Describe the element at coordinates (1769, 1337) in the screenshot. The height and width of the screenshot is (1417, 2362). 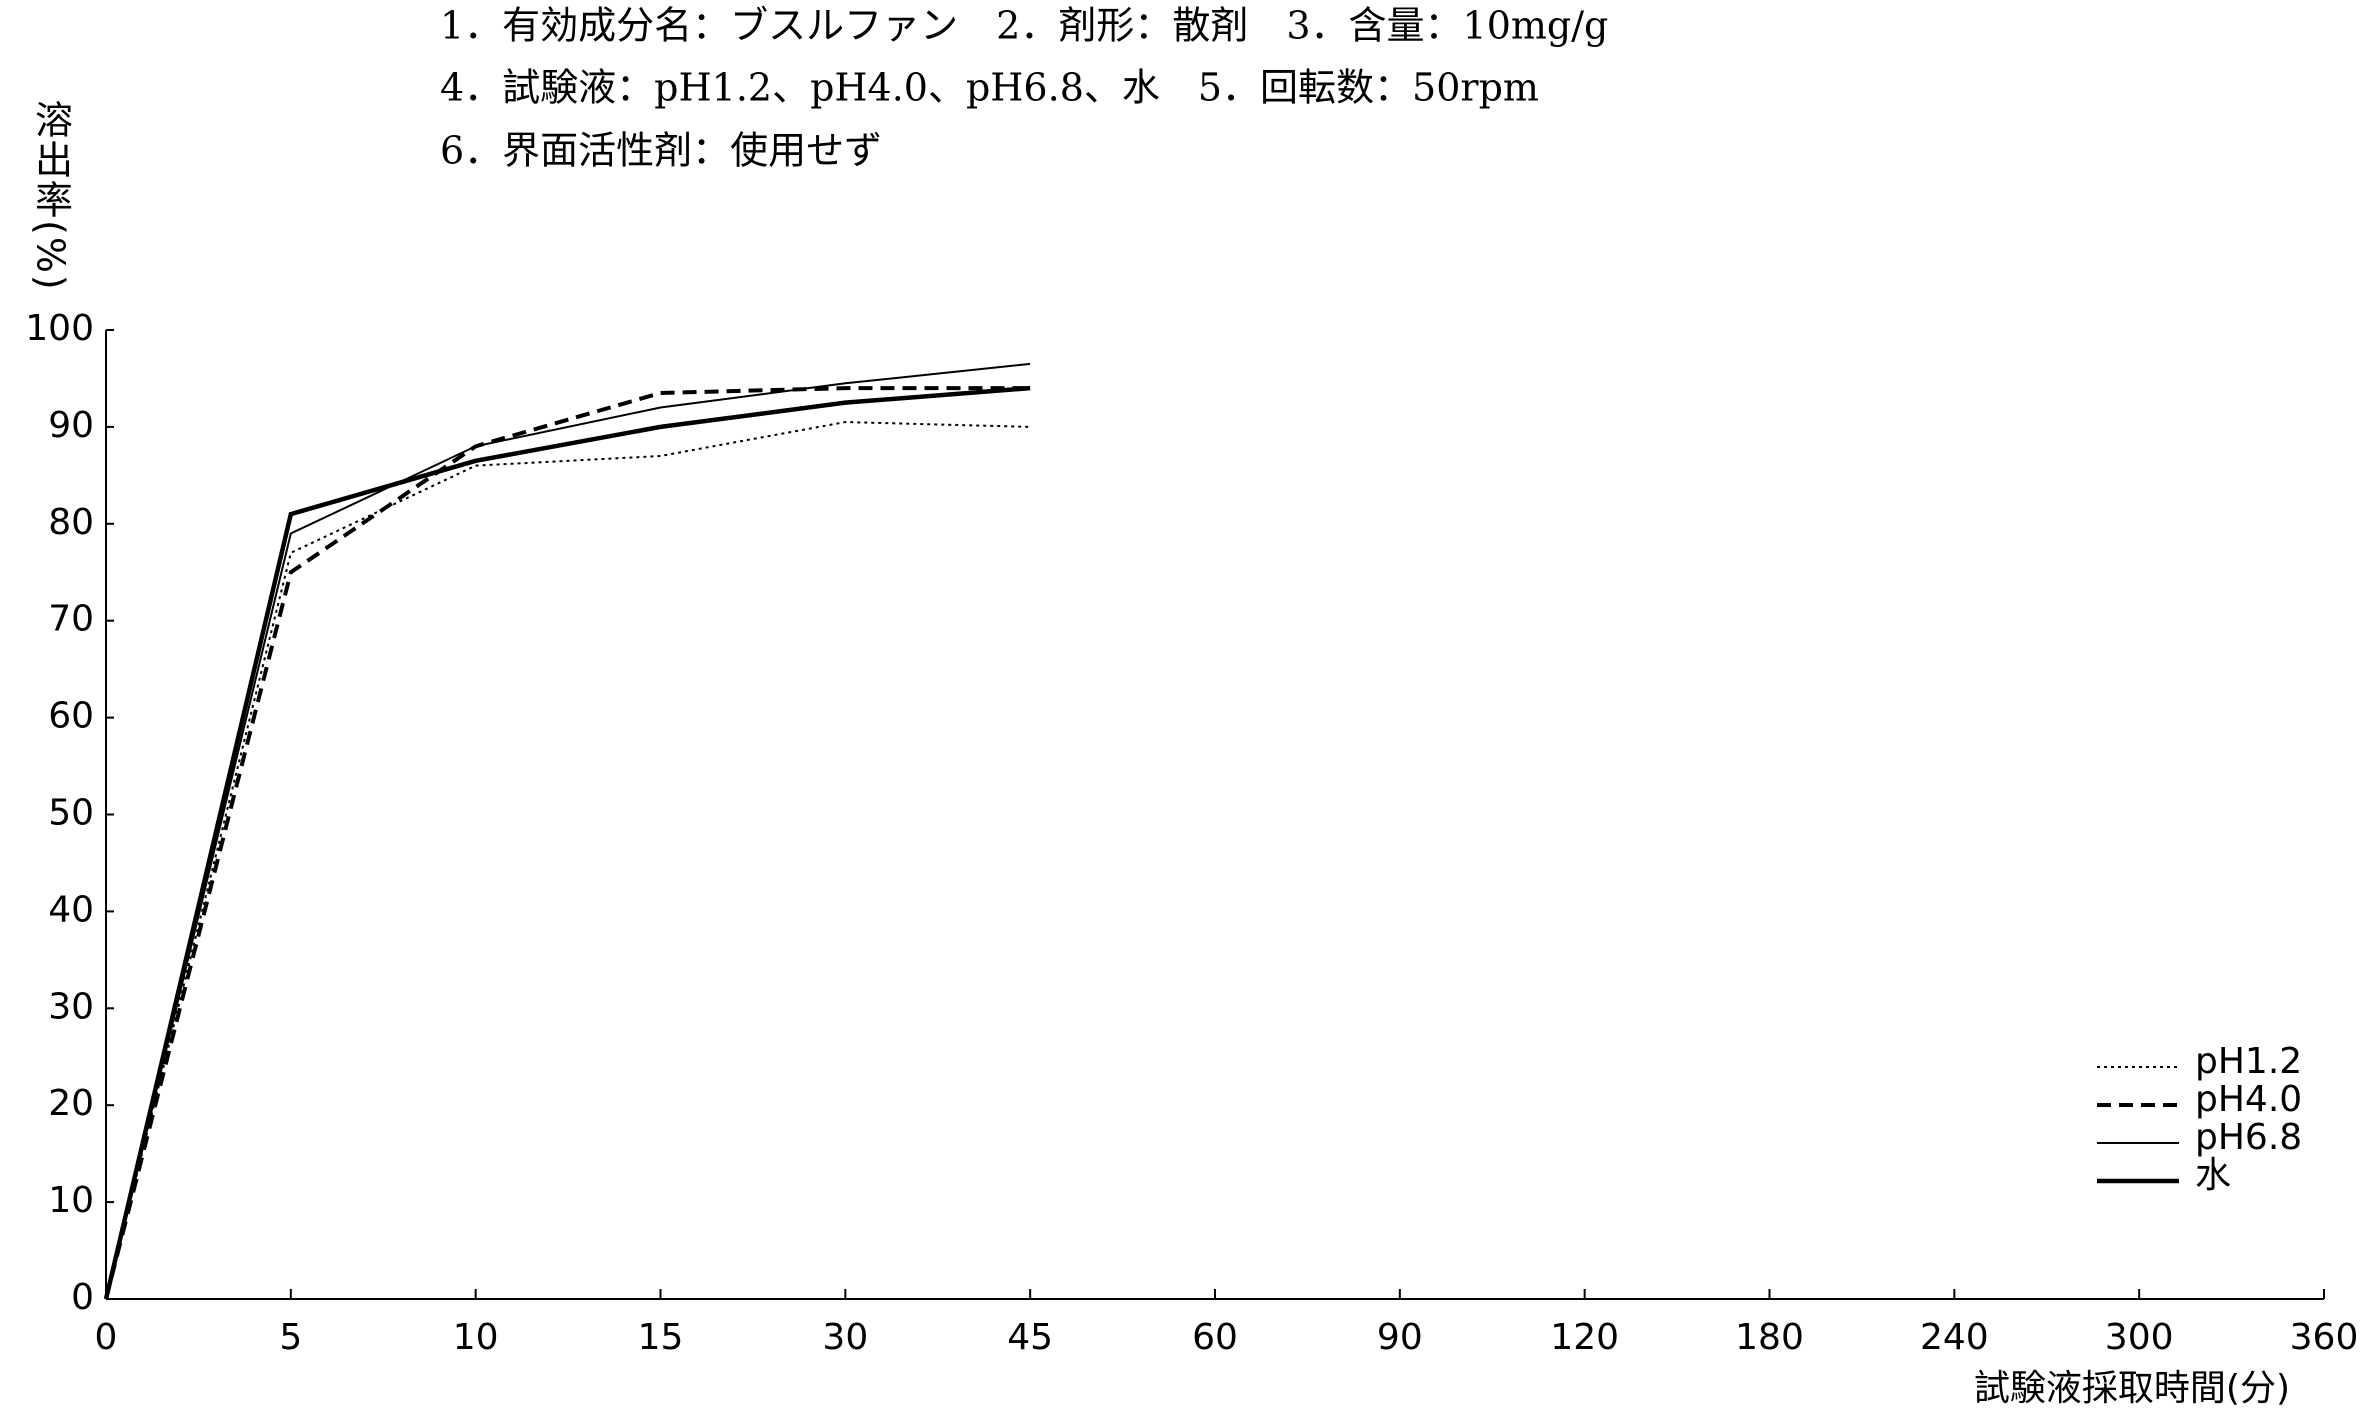
I see `x-tick-label: 180` at that location.